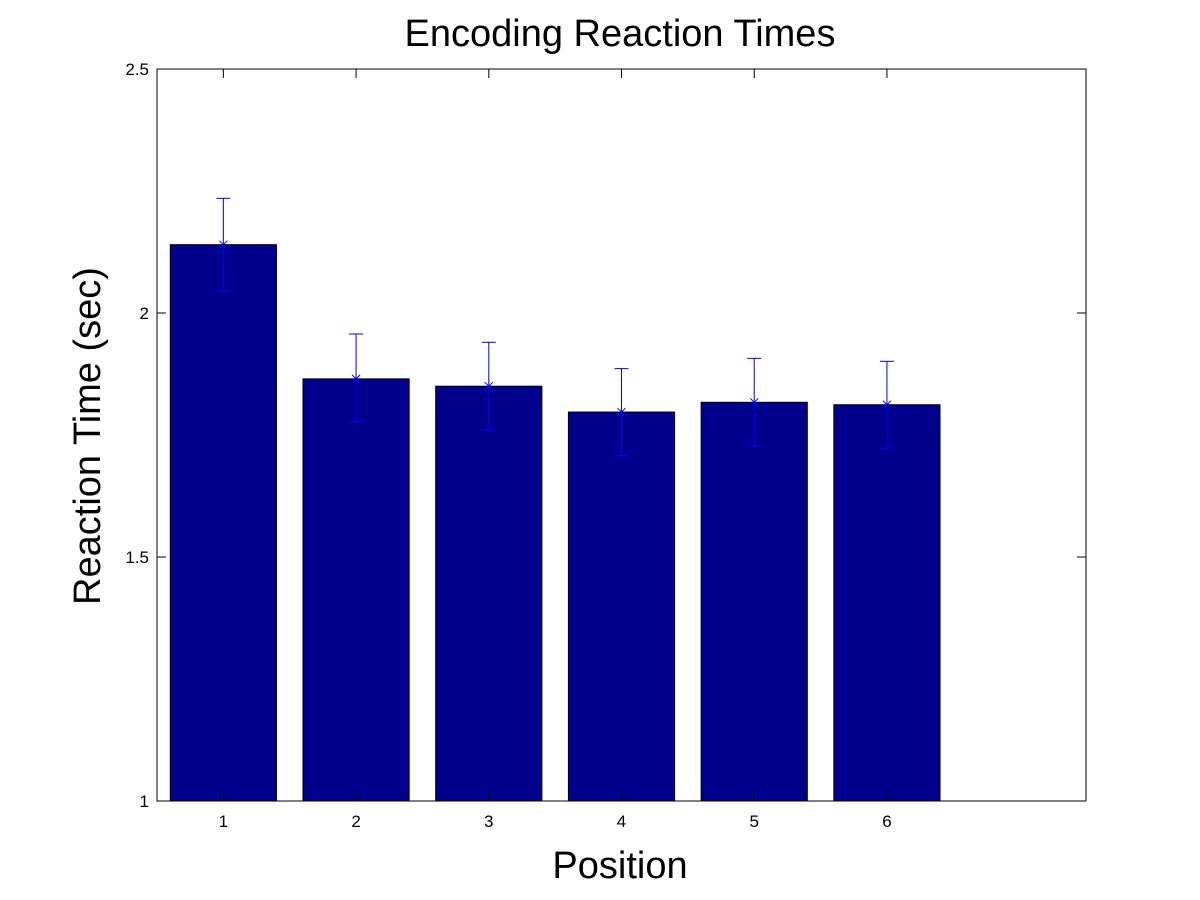  Describe the element at coordinates (621, 821) in the screenshot. I see `x-tick-label-4: 4` at that location.